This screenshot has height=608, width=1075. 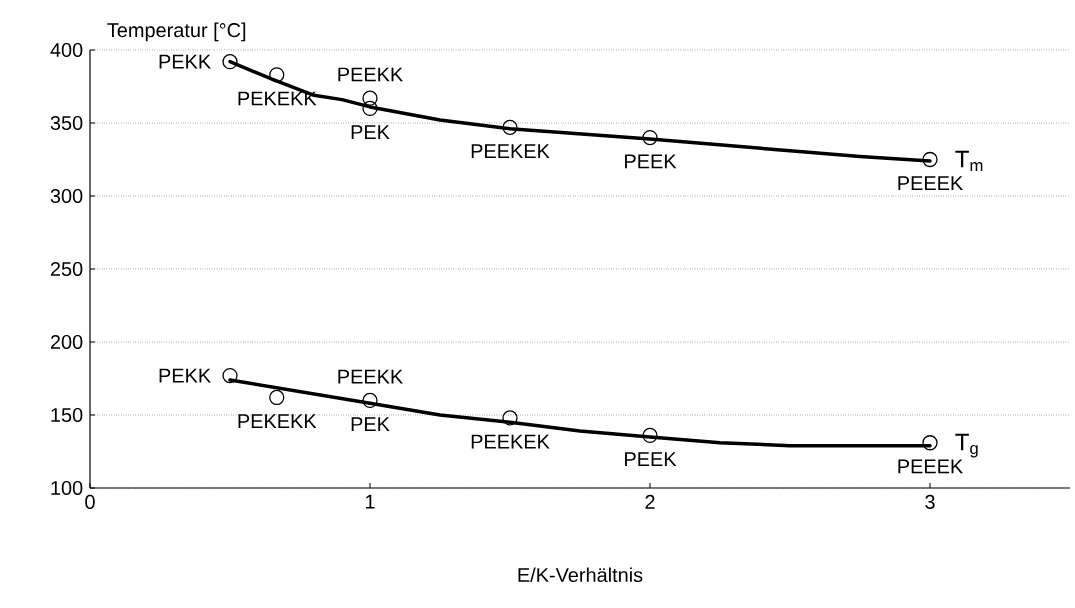 I want to click on x-tick-label: 0, so click(x=90, y=501).